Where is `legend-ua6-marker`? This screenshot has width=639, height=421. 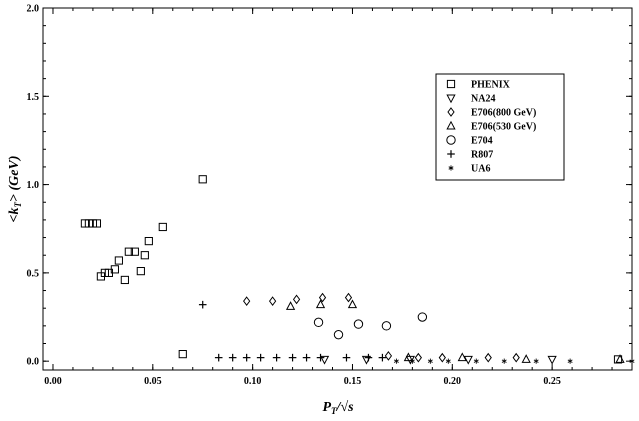
legend-ua6-marker is located at coordinates (451, 168).